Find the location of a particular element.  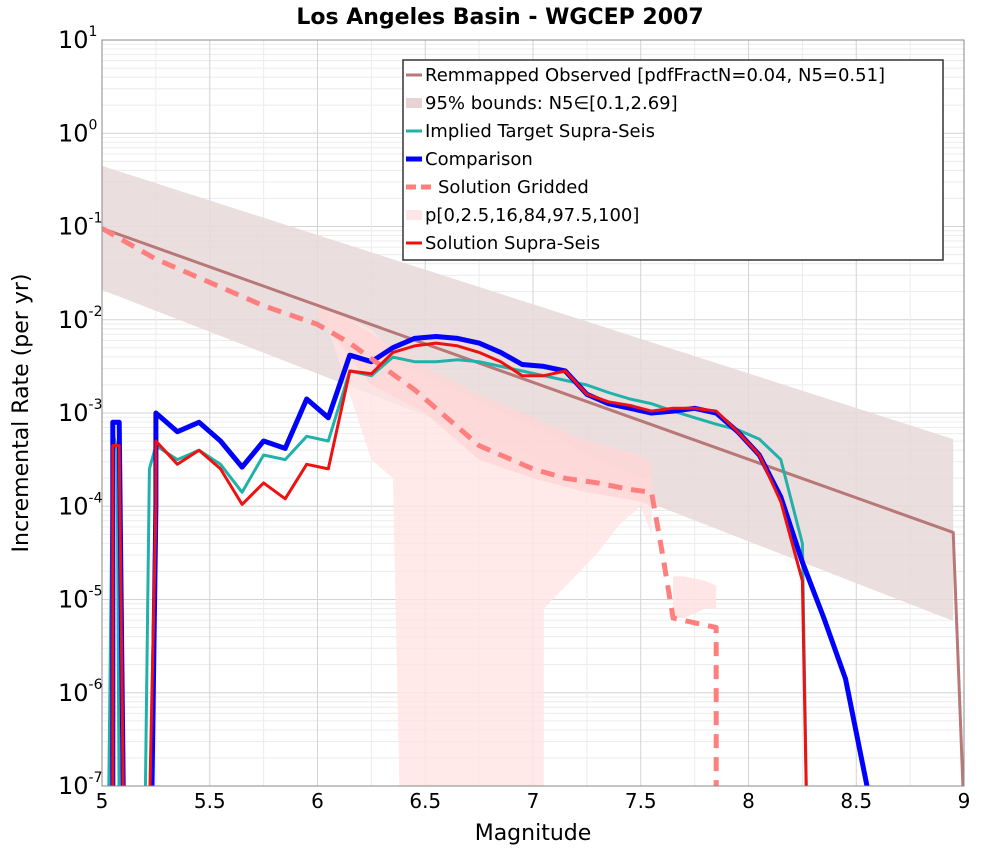

x-tick-label: 8.5 is located at coordinates (856, 801).